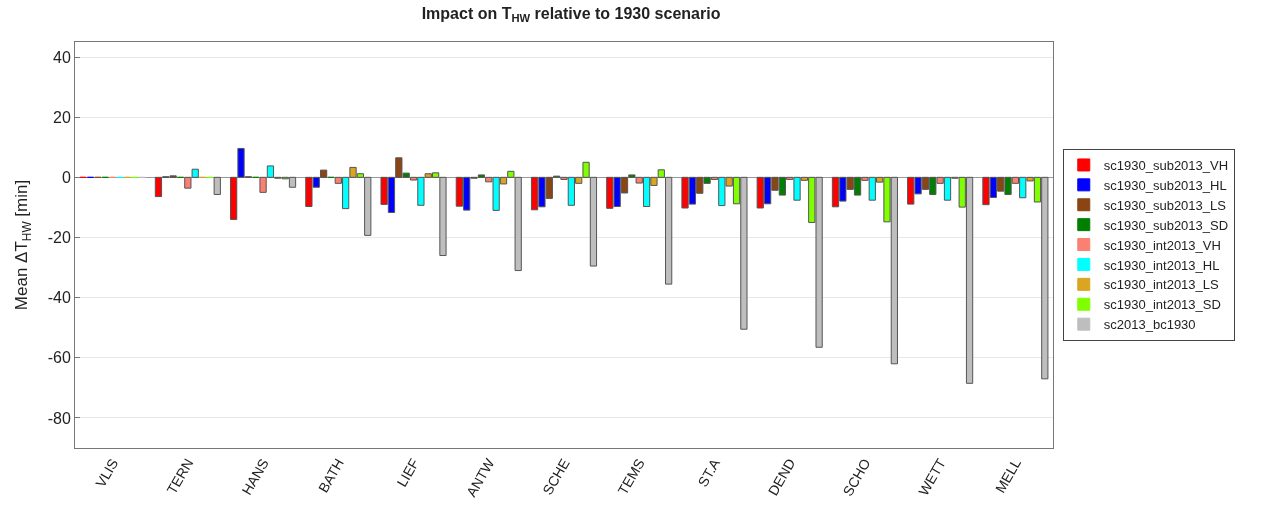 This screenshot has height=511, width=1269. Describe the element at coordinates (59, 418) in the screenshot. I see `y-tick-label: -80` at that location.